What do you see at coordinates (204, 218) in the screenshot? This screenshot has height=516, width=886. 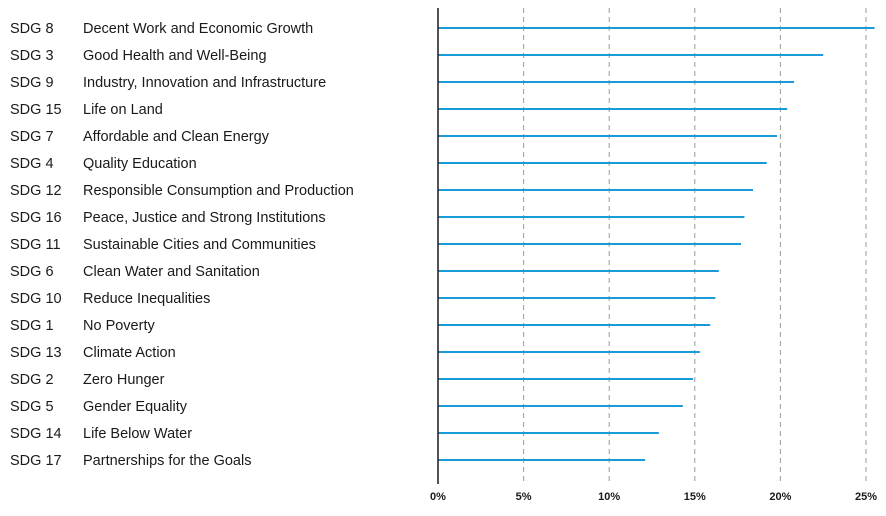 I see `label-name-sdg-16: Peace, Justice and Strong Institutions` at bounding box center [204, 218].